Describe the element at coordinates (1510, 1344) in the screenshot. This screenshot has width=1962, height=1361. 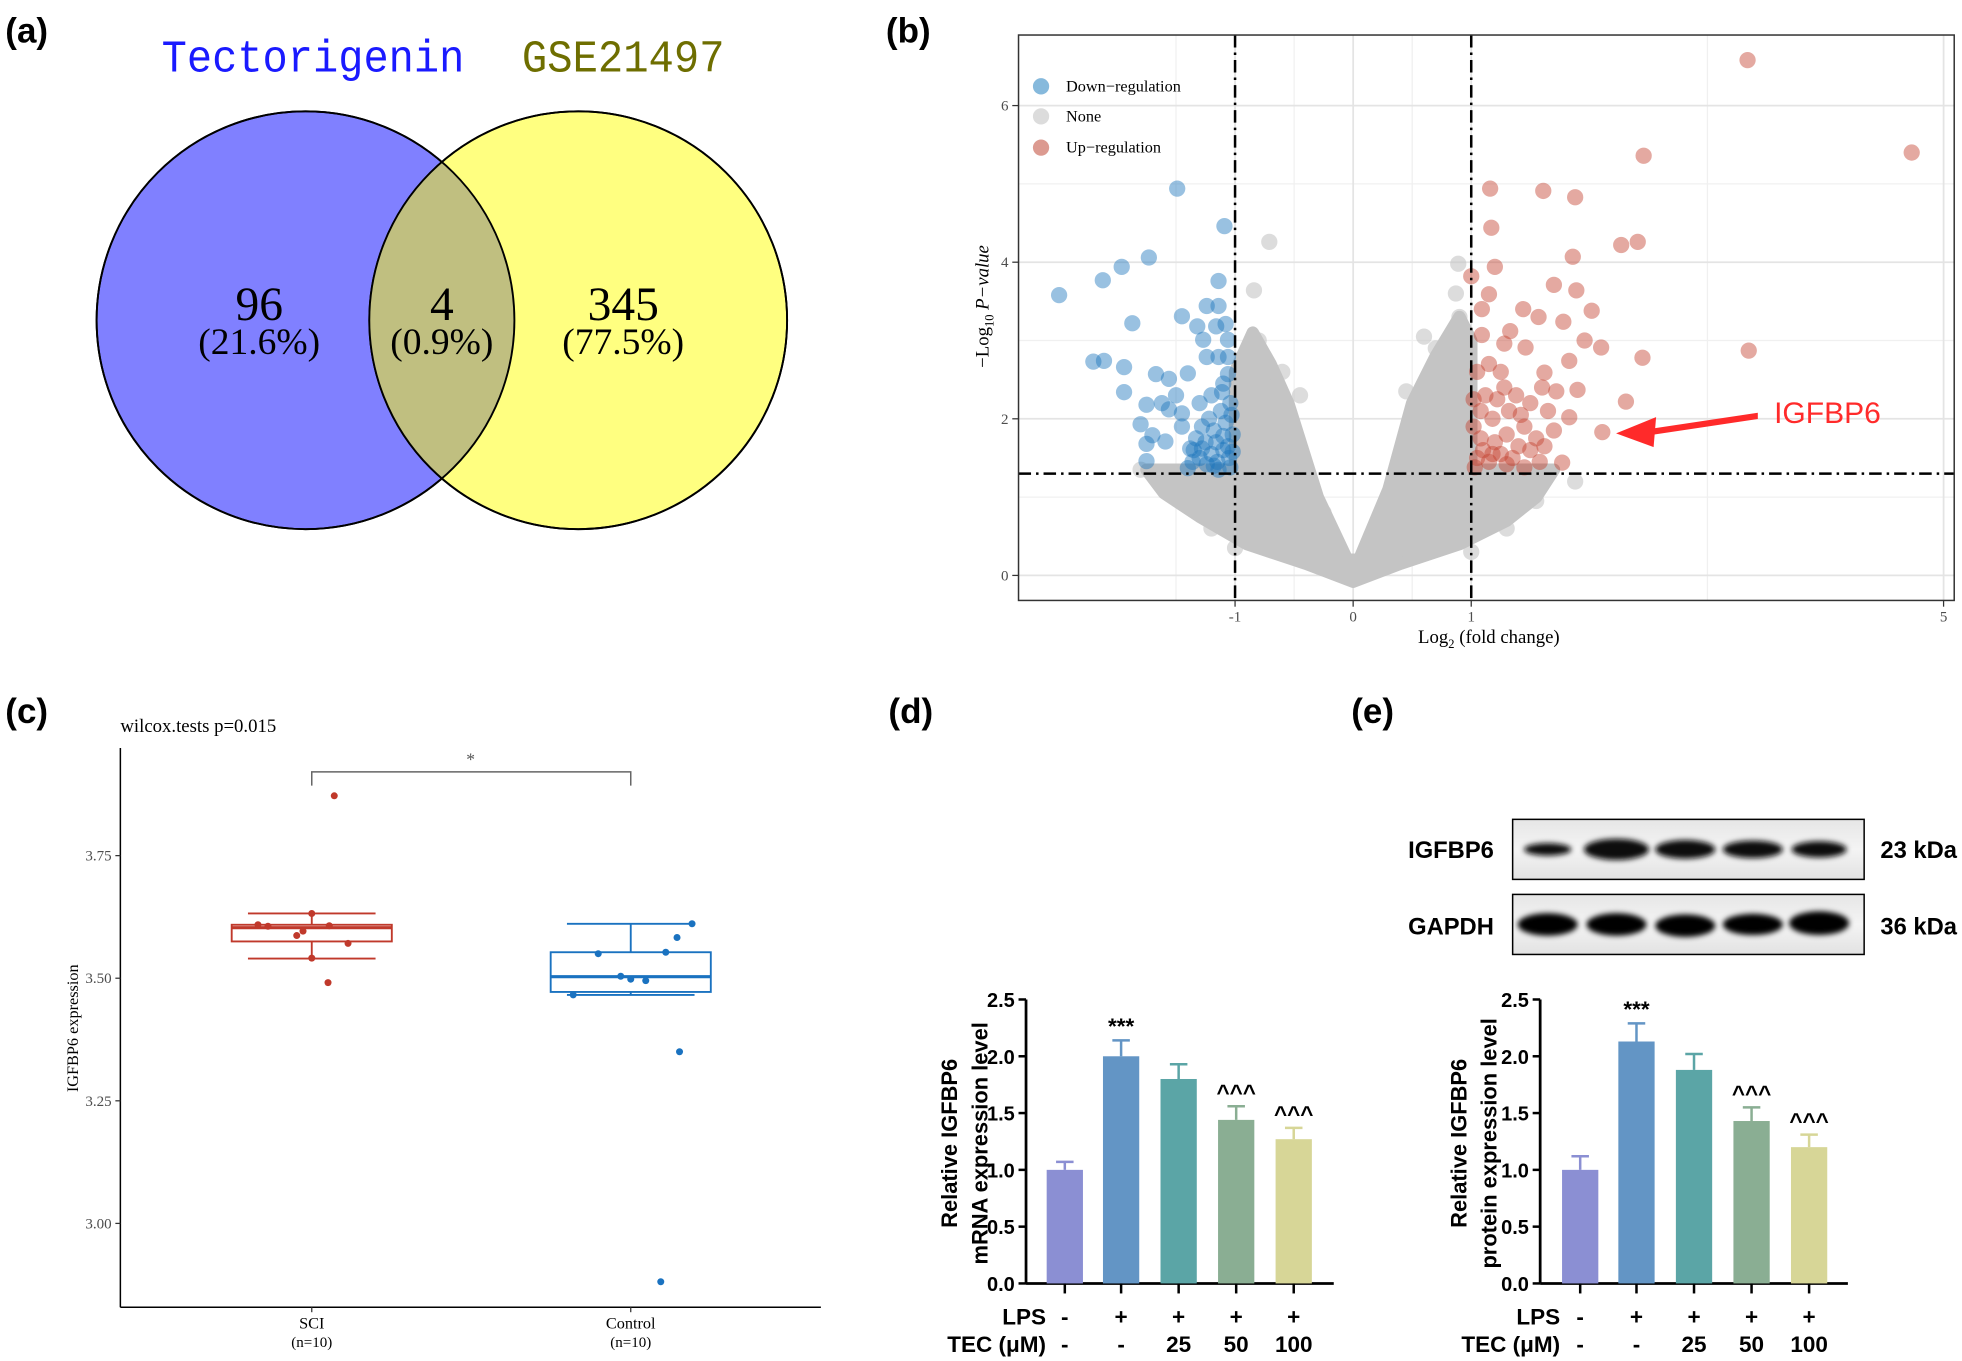
I see `row-label-tec: TEC (μM)` at that location.